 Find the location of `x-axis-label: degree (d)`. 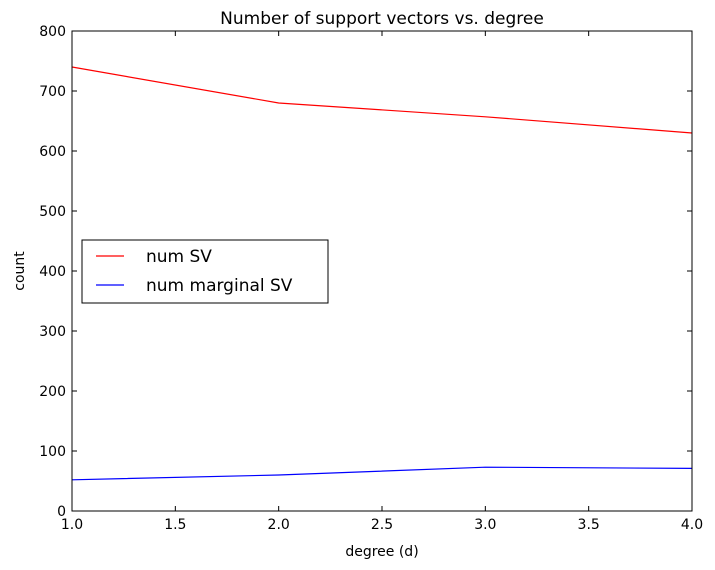

x-axis-label: degree (d) is located at coordinates (381, 552).